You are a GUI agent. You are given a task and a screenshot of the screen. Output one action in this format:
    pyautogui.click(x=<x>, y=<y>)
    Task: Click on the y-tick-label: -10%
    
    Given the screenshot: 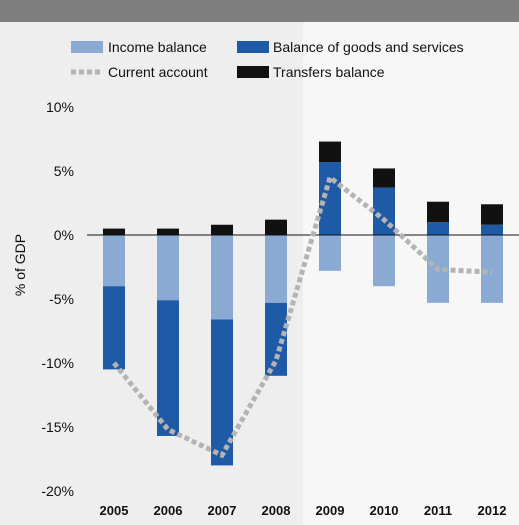 What is the action you would take?
    pyautogui.click(x=57, y=363)
    